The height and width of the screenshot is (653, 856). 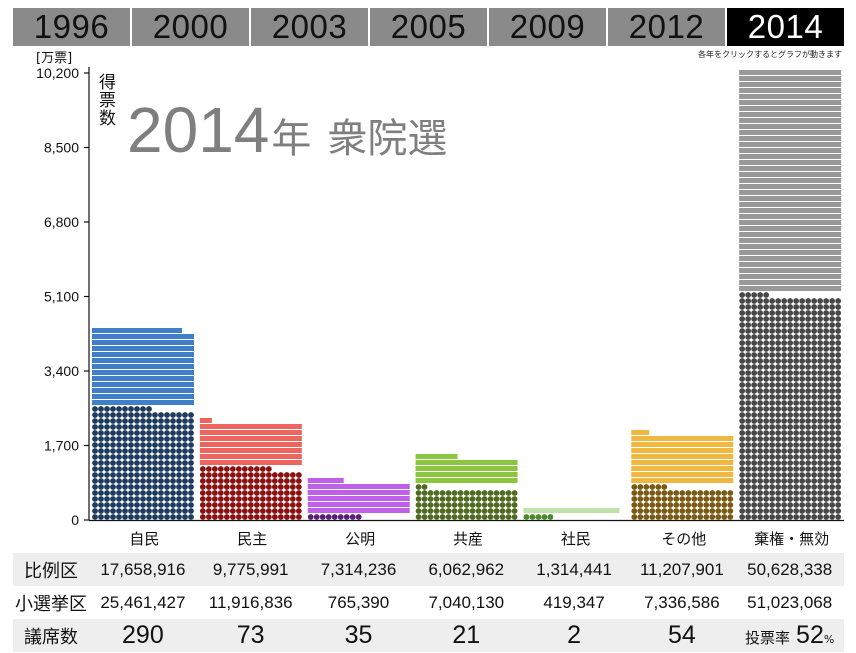 What do you see at coordinates (466, 569) in the screenshot?
I see `proportional-cell: 6,062,962` at bounding box center [466, 569].